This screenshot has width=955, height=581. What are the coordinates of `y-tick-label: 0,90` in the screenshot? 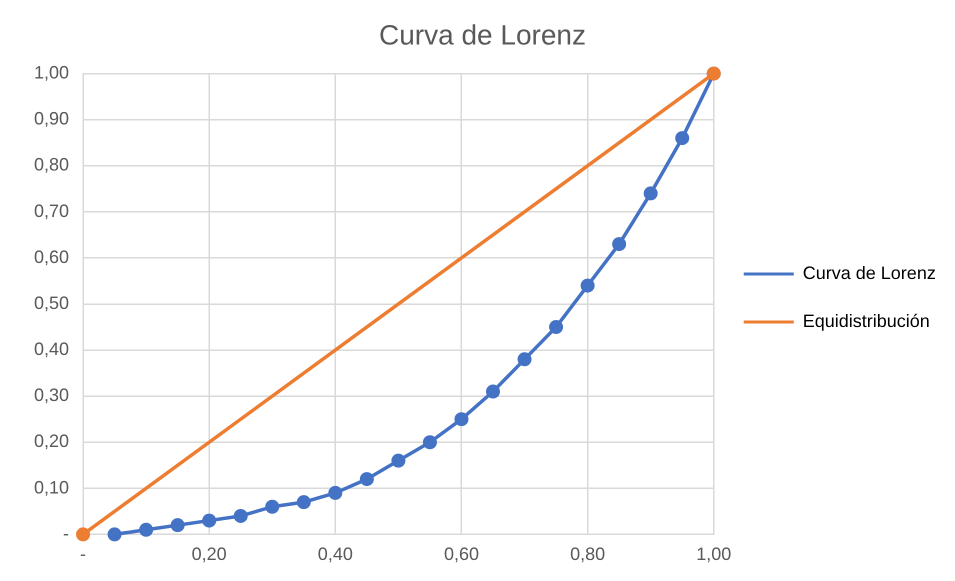 It's located at (52, 118).